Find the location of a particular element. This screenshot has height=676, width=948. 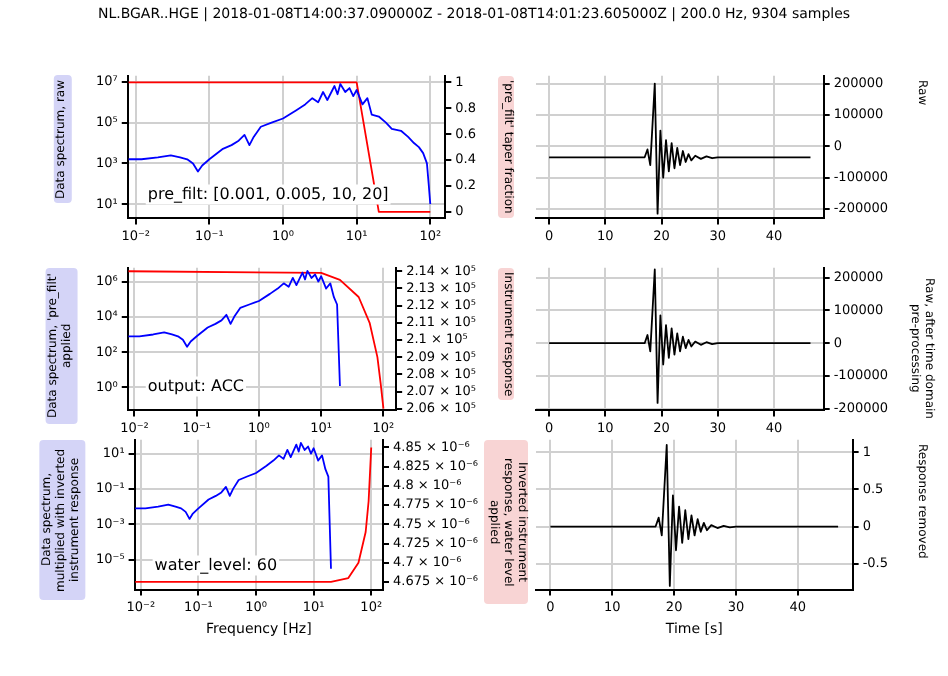

annotation: output: ACC is located at coordinates (196, 385).